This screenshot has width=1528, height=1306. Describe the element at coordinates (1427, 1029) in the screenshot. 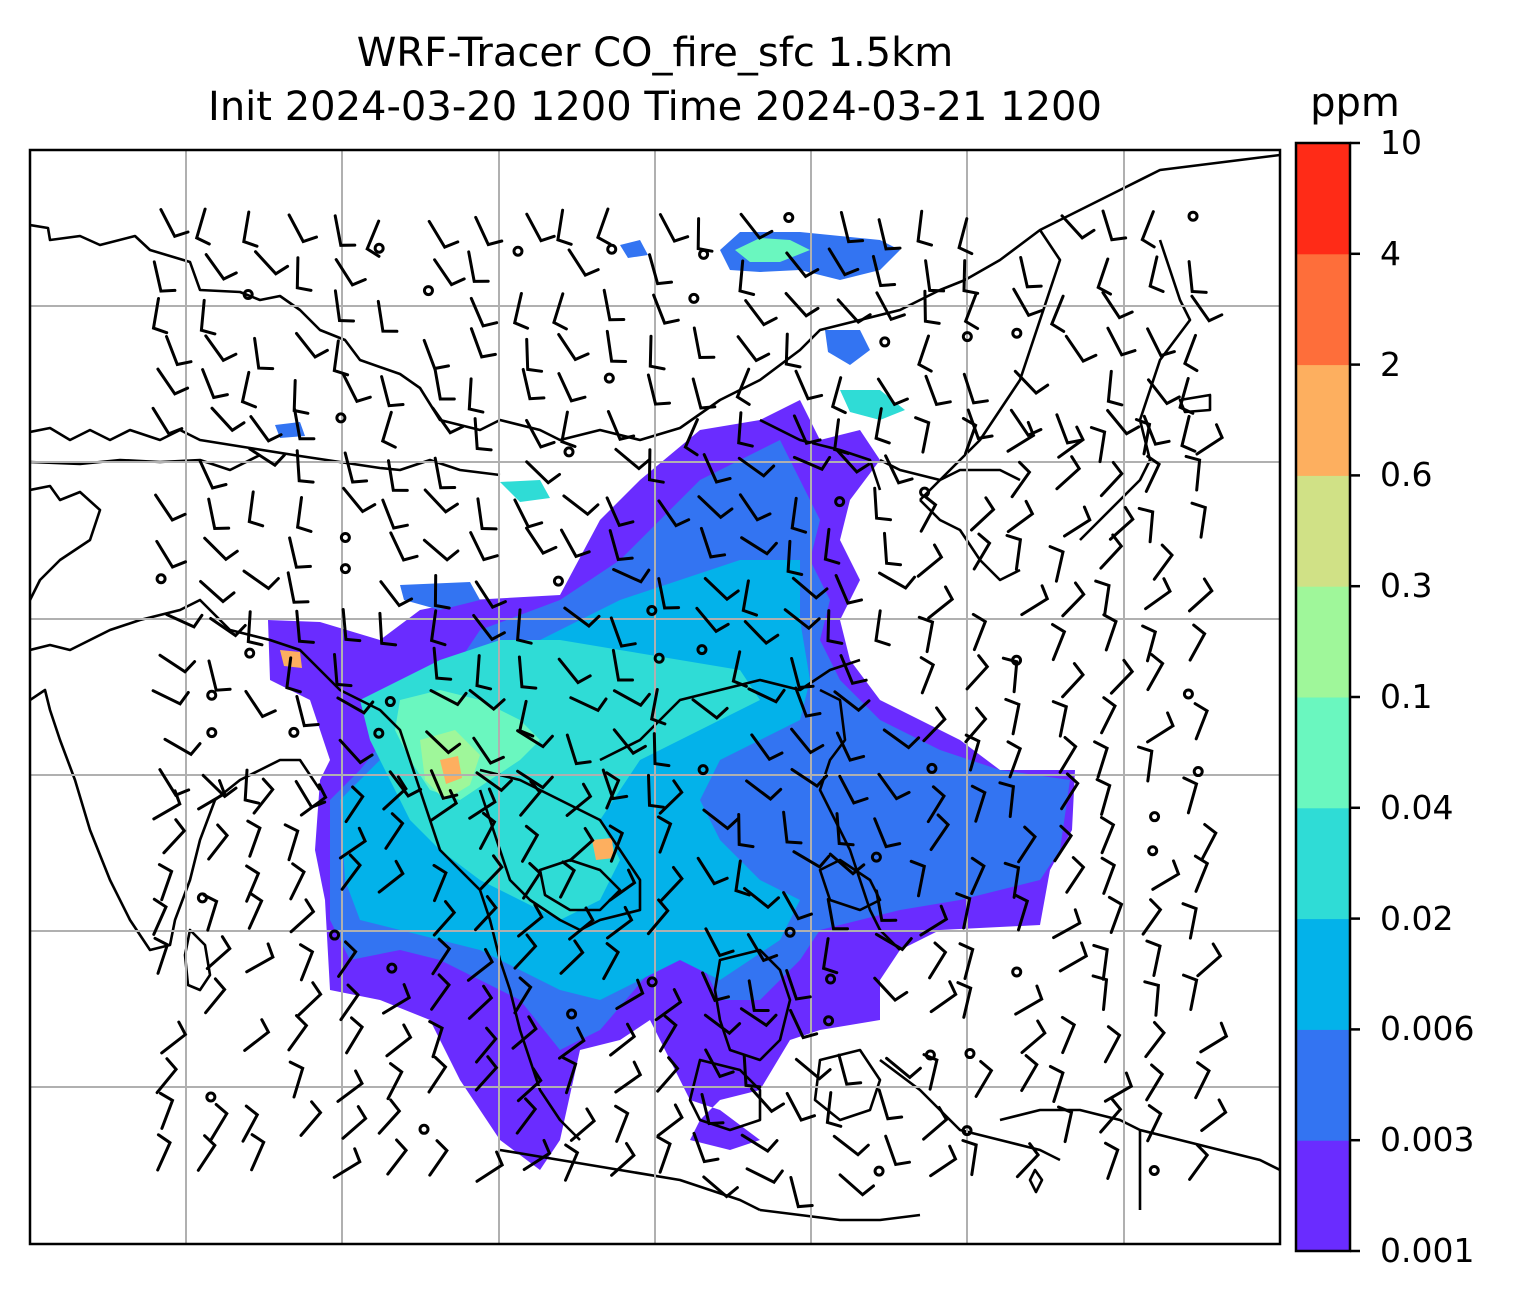

I see `colorbar-tick-label: 0.006` at that location.